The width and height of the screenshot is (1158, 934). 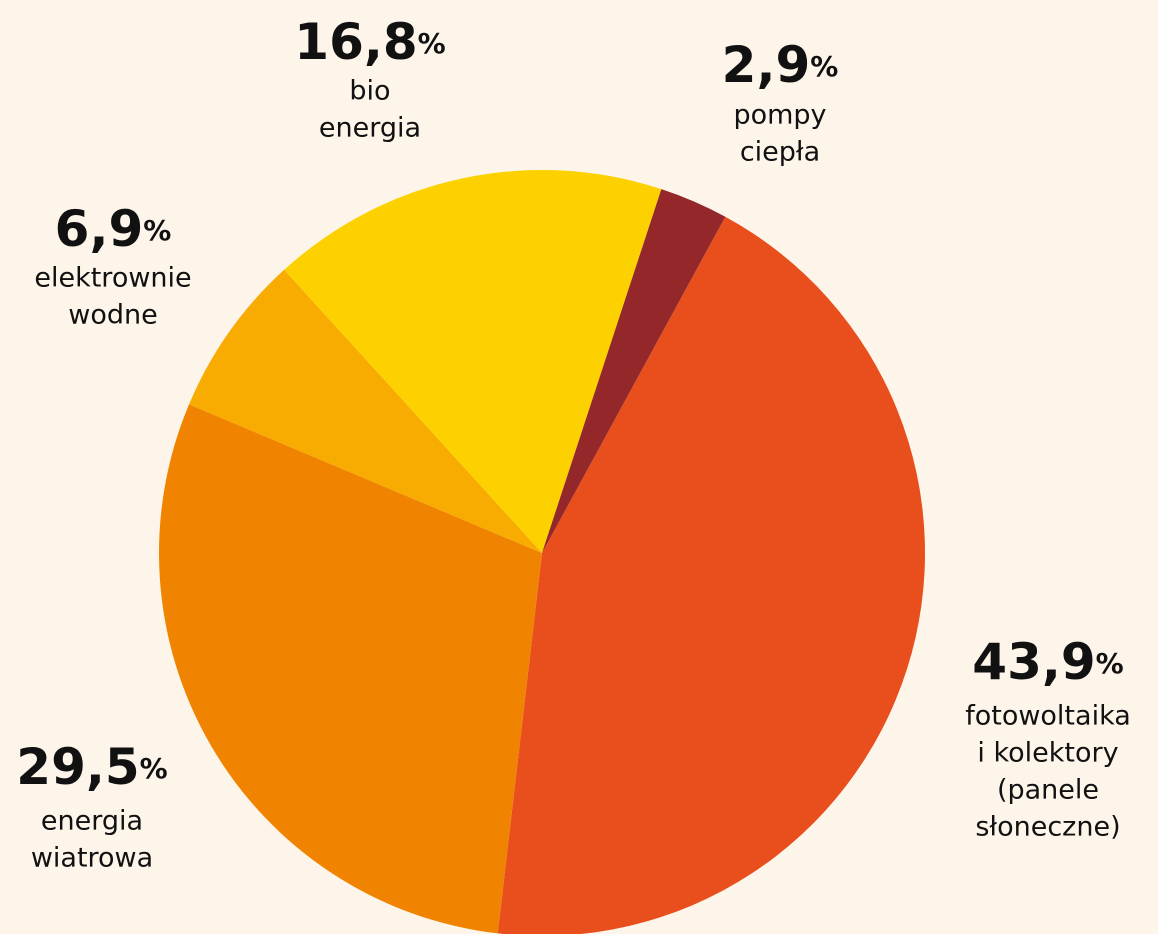 I want to click on value-label-number: 43,9, so click(x=1033, y=662).